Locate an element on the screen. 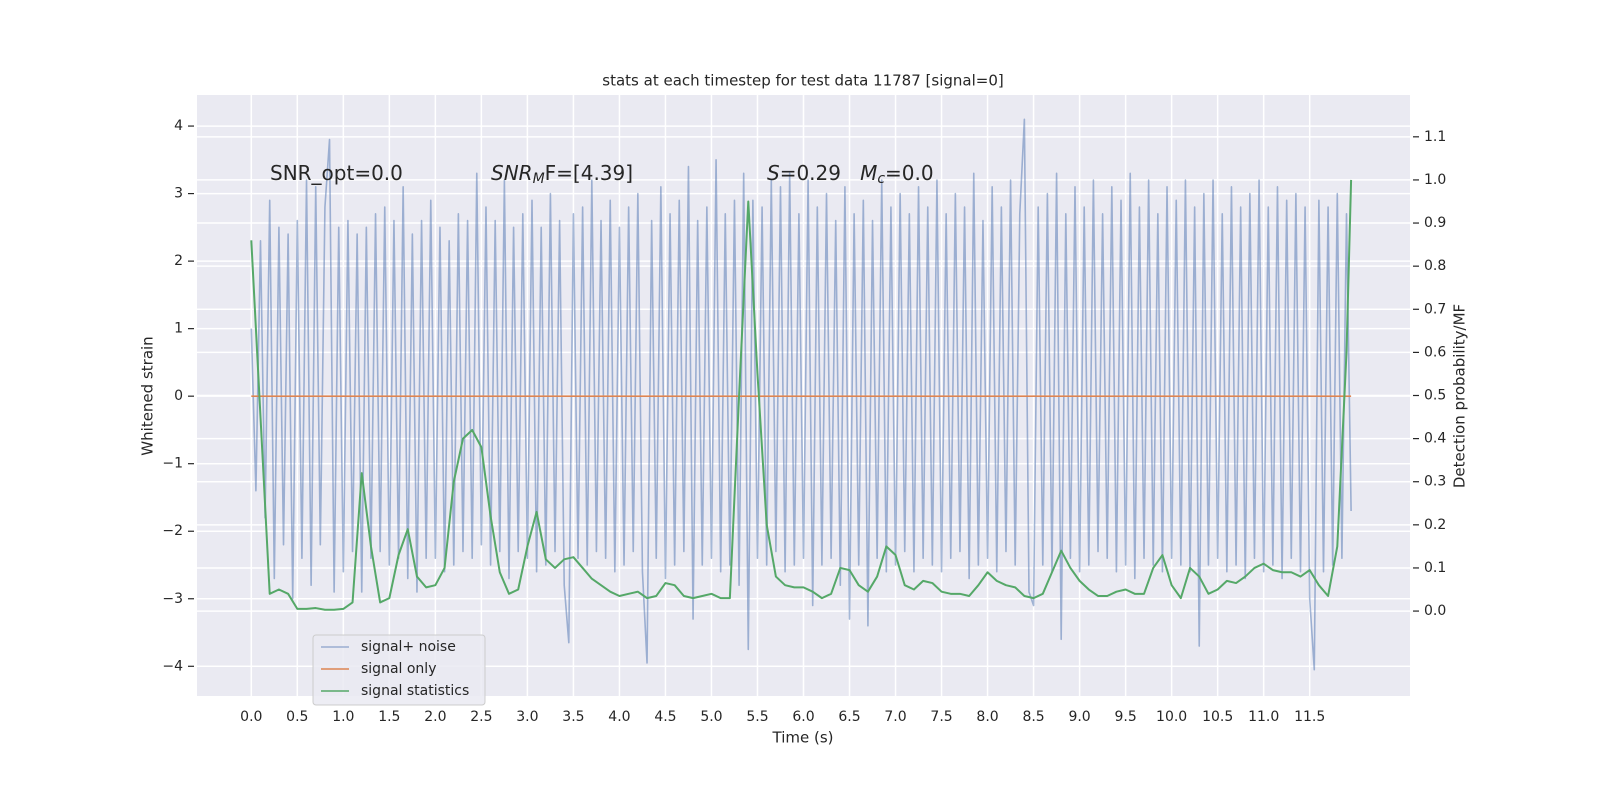 This screenshot has width=1600, height=800. y2-tick-label: 0.7 is located at coordinates (1435, 309).